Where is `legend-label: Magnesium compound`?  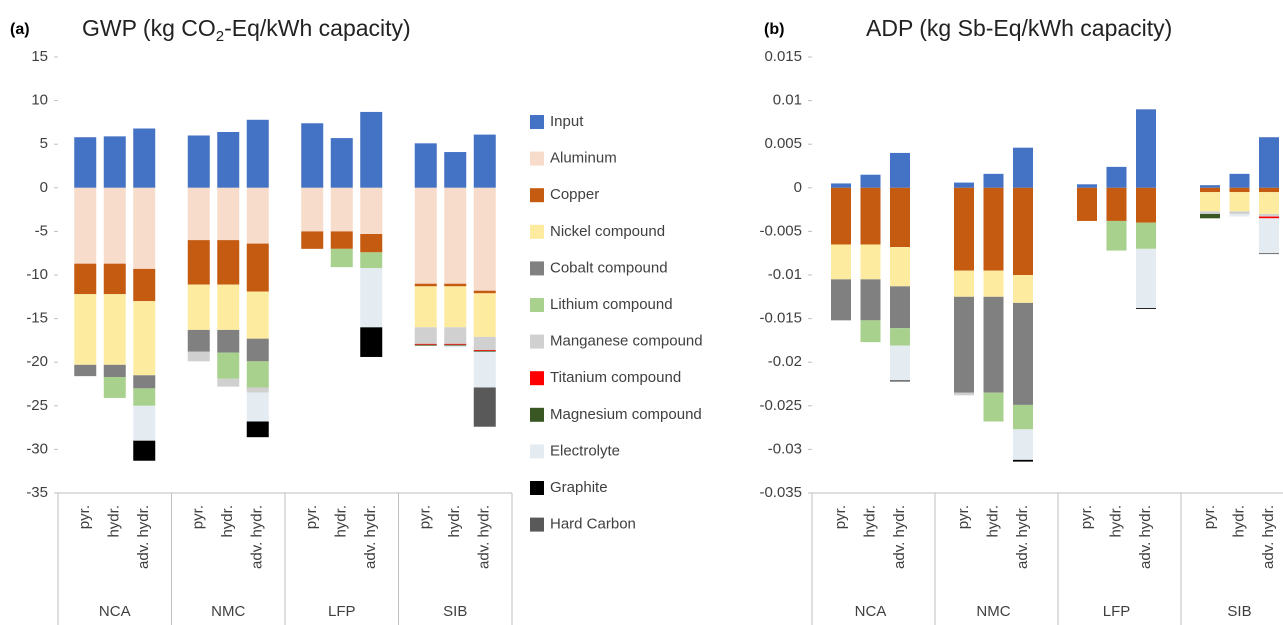 legend-label: Magnesium compound is located at coordinates (626, 414).